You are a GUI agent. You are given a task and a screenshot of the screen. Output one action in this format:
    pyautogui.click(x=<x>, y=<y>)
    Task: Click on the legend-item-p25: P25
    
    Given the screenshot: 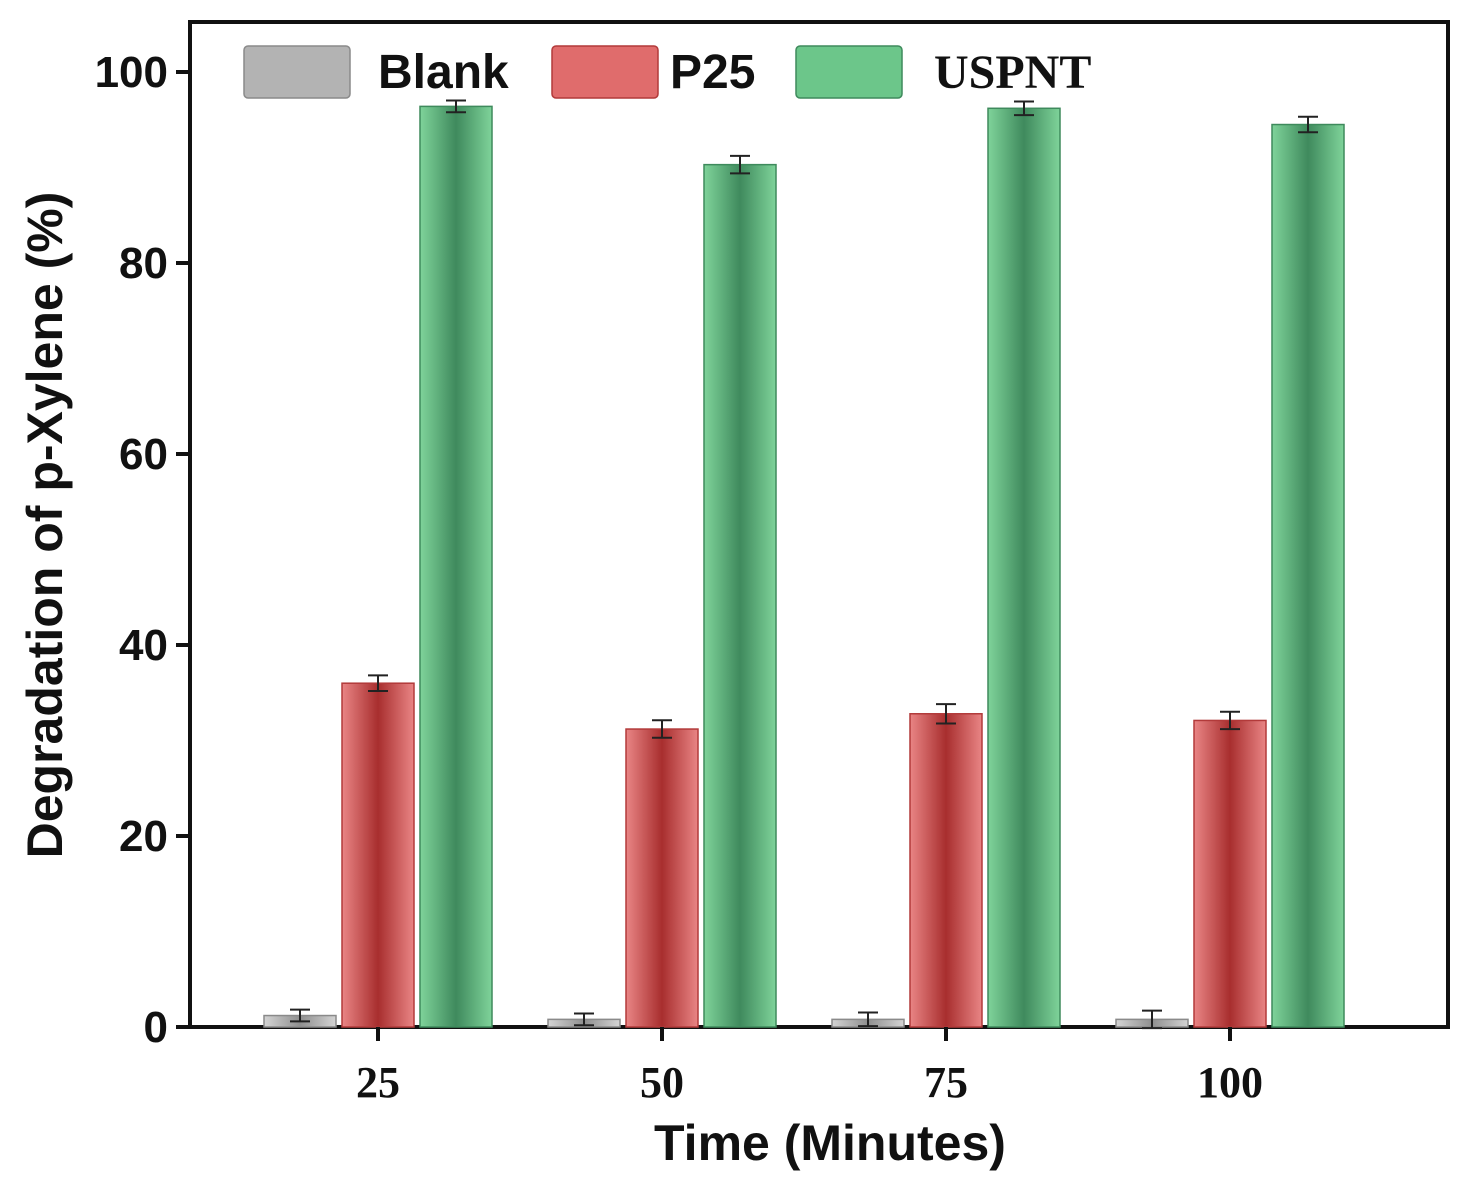 What is the action you would take?
    pyautogui.click(x=653, y=72)
    